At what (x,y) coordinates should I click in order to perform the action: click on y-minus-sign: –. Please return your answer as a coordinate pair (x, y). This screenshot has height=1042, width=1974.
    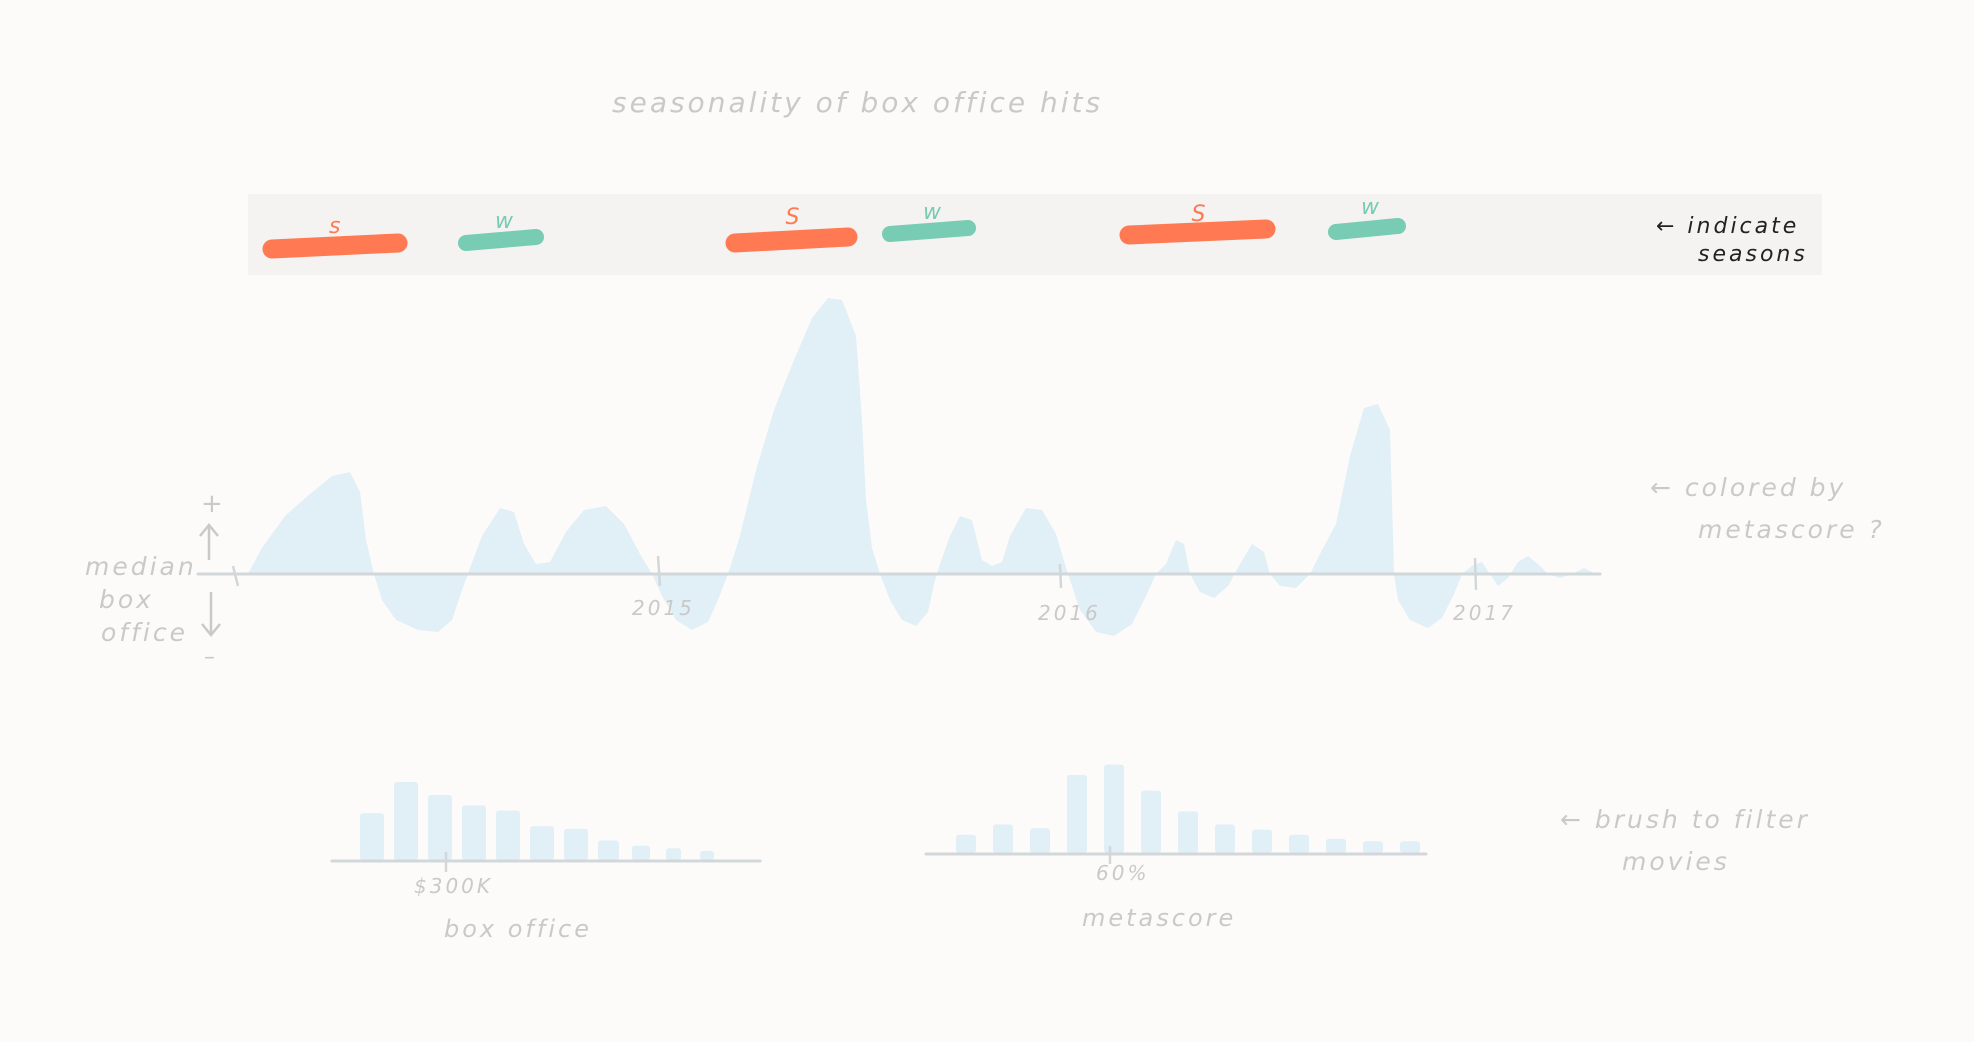
    Looking at the image, I should click on (209, 657).